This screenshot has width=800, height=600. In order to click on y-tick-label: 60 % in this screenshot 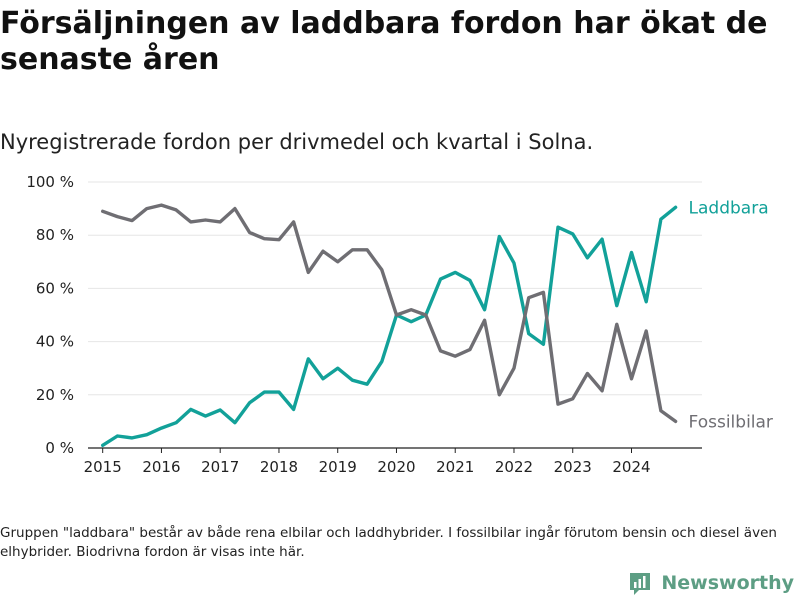, I will do `click(55, 288)`.